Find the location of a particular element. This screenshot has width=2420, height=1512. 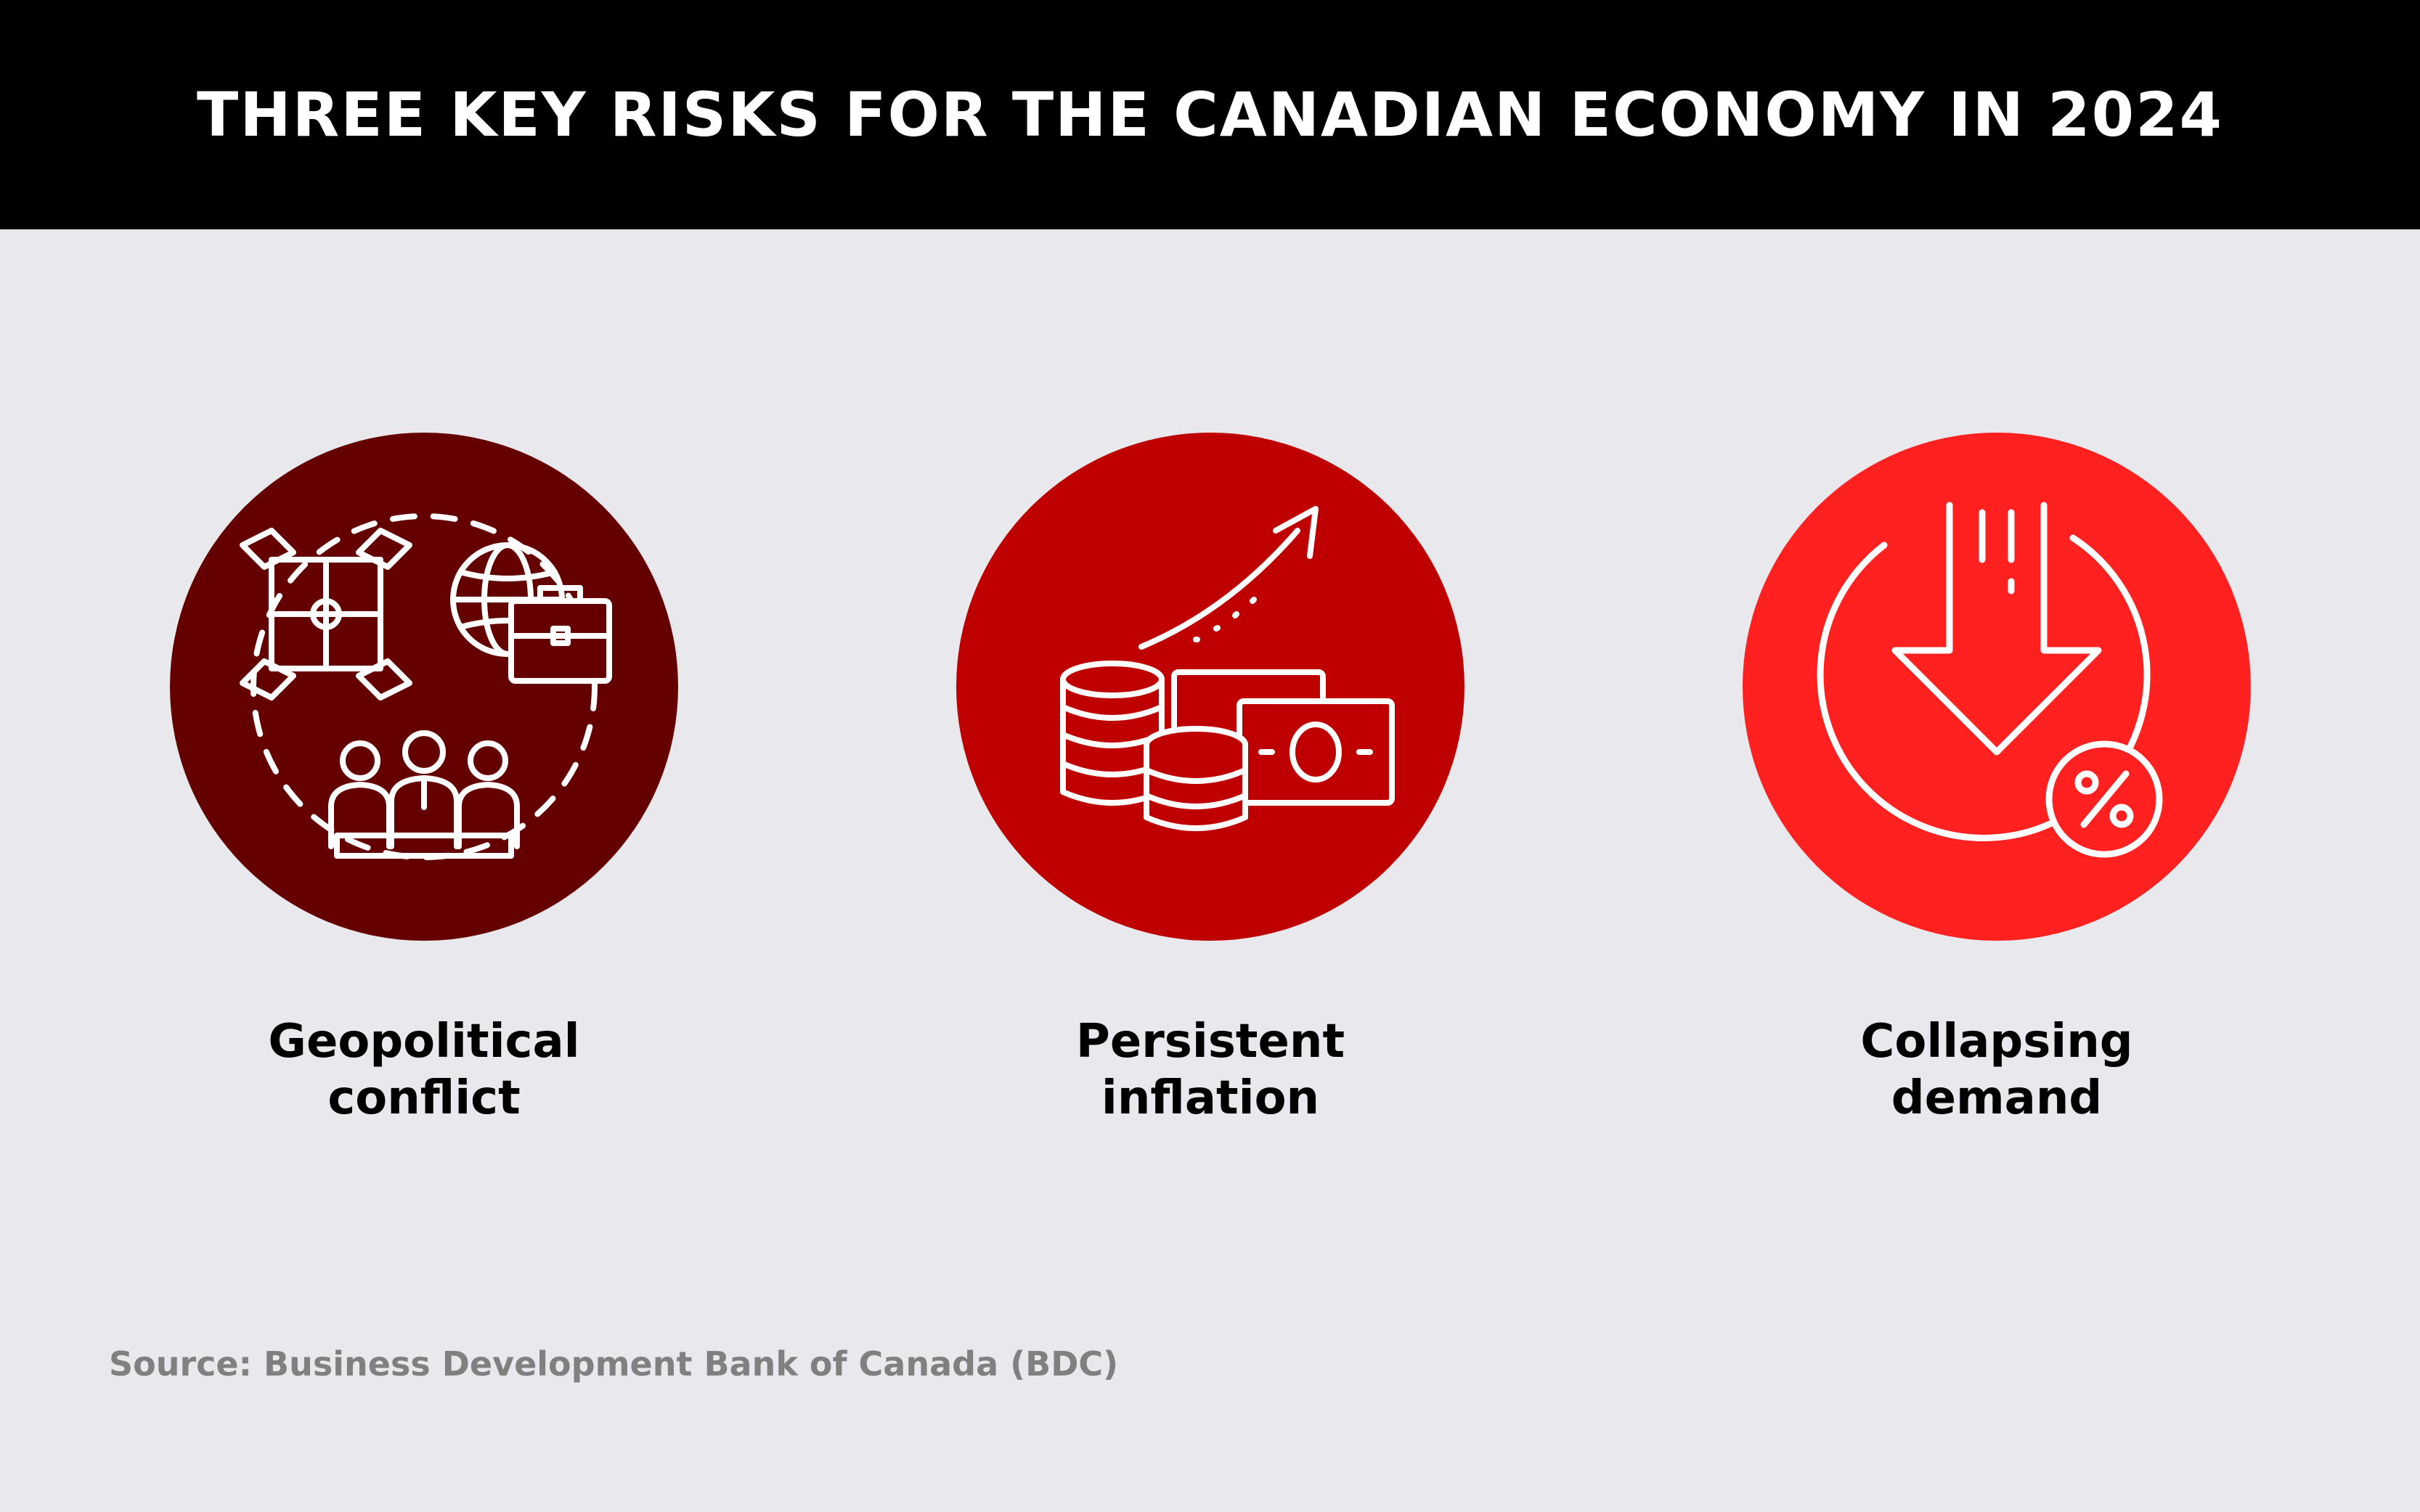

risk-label-line2: conflict is located at coordinates (424, 1098).